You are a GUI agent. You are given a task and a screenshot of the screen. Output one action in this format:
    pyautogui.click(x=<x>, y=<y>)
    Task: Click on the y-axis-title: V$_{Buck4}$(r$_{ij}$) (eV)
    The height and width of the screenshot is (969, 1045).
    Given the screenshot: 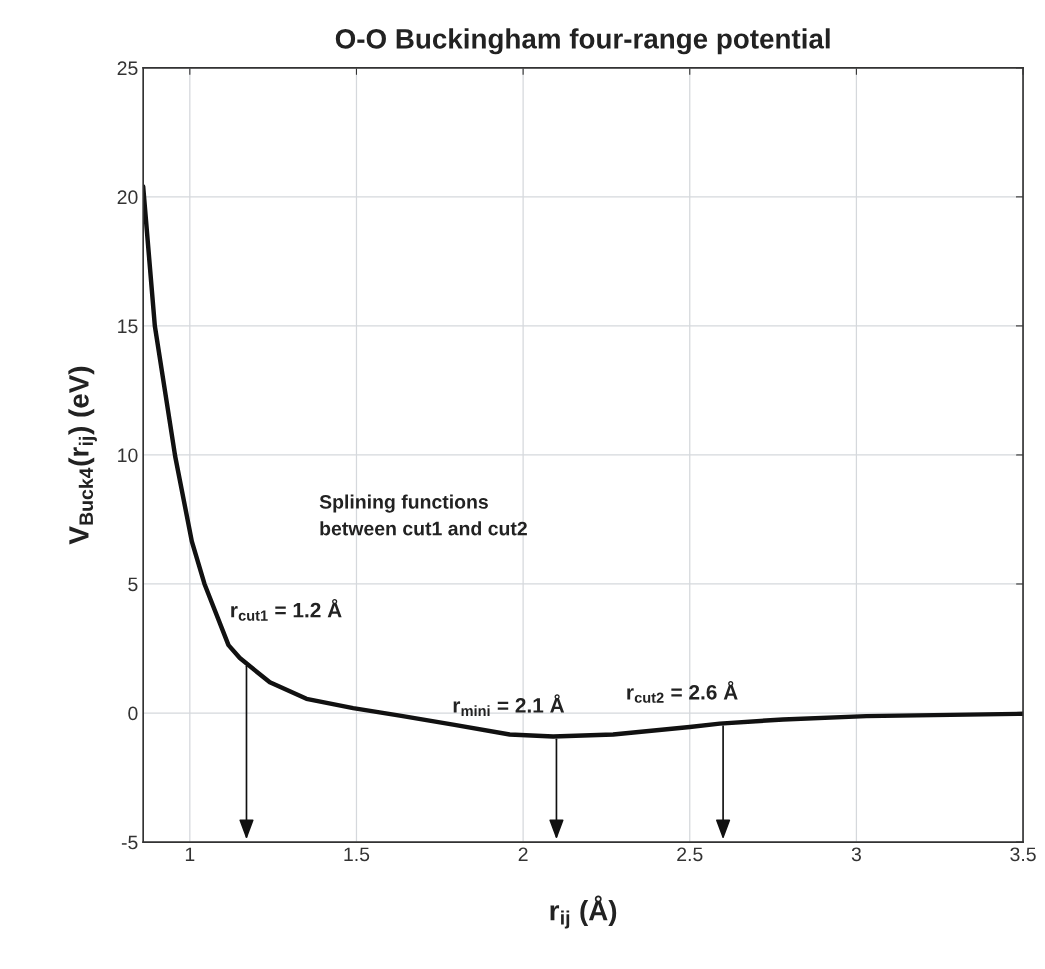 What is the action you would take?
    pyautogui.click(x=82, y=455)
    